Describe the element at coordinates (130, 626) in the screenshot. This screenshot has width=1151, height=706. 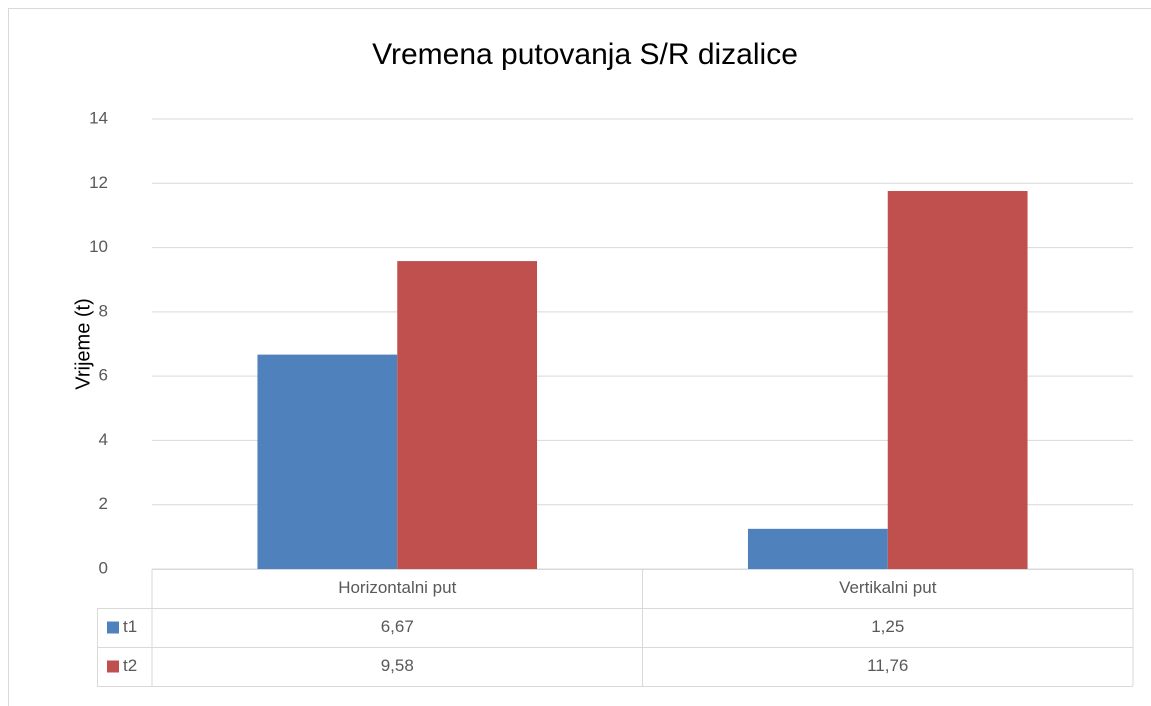
I see `legend-label: t1` at that location.